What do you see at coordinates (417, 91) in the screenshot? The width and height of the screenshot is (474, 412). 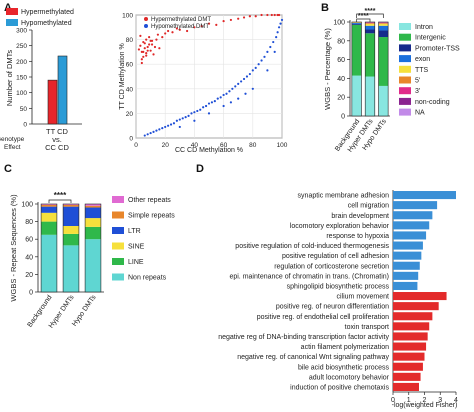 I see `b-legend-label: 3'` at bounding box center [417, 91].